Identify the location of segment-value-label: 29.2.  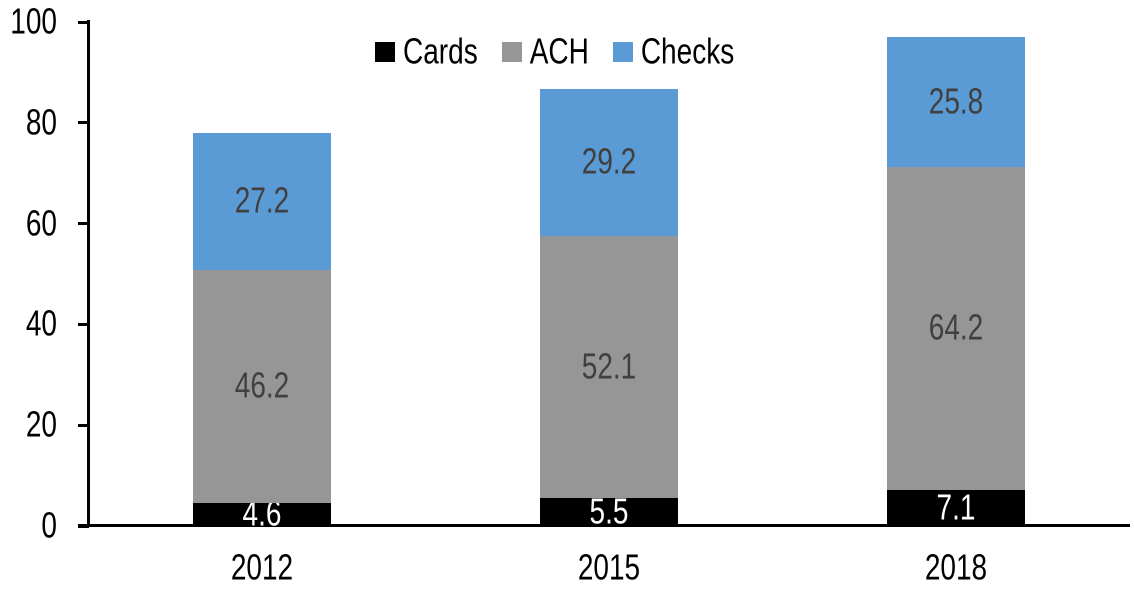
(609, 161).